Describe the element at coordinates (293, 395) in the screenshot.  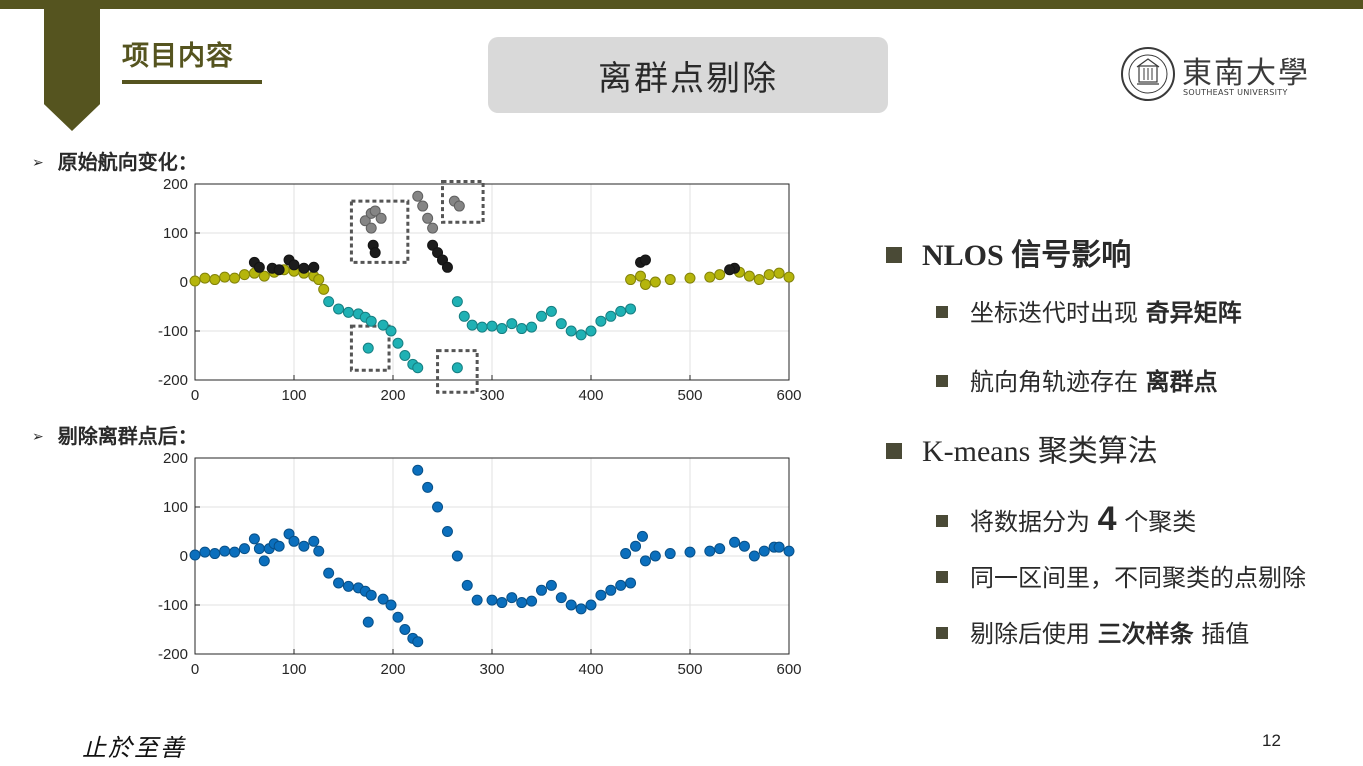
I see `x-tick-label: 100` at that location.